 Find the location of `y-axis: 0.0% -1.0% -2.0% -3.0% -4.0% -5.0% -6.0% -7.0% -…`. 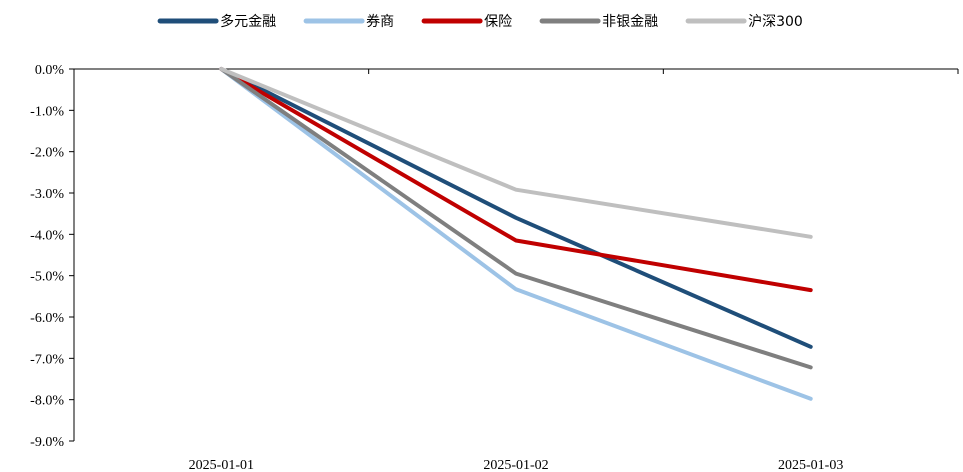

y-axis: 0.0% -1.0% -2.0% -3.0% -4.0% -5.0% -6.0% -7.0% -… is located at coordinates (52, 256).